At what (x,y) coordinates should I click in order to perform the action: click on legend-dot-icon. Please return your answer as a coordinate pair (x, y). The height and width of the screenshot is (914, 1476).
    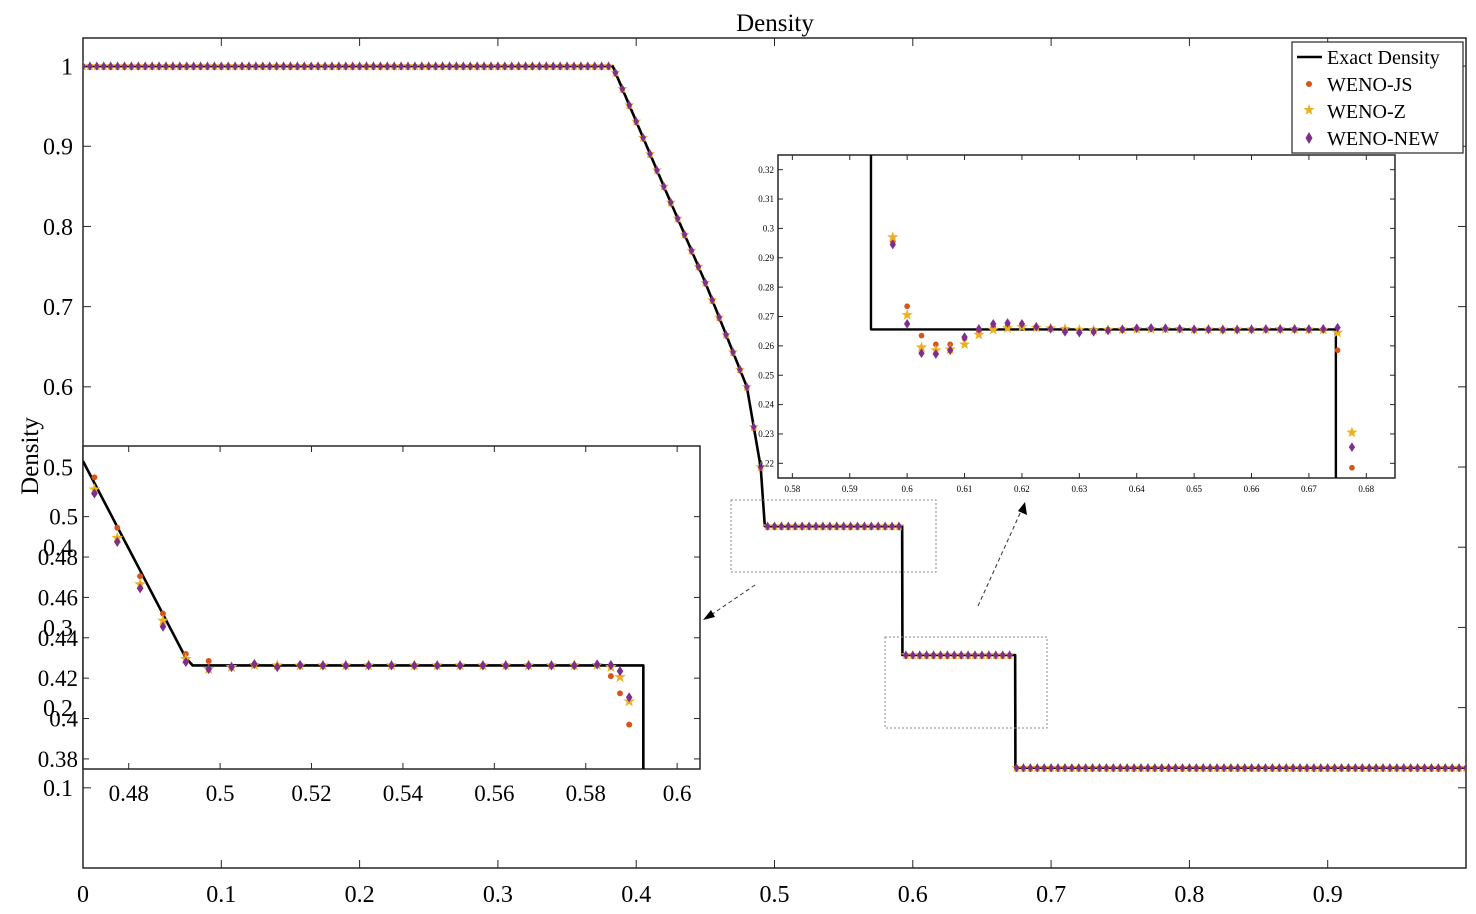
    Looking at the image, I should click on (1309, 84).